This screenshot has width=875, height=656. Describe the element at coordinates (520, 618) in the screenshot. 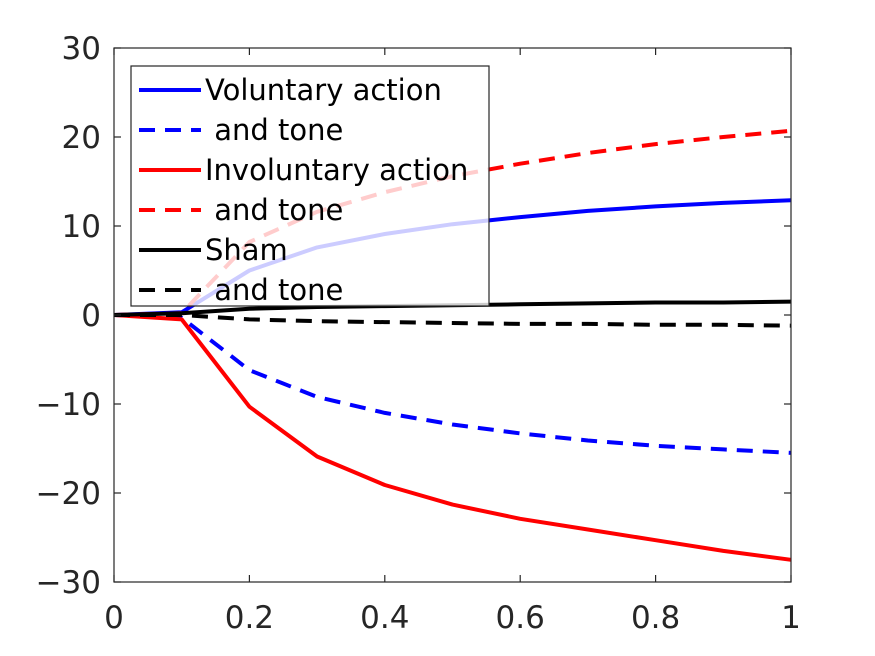

I see `x-tick-label: 0.6` at that location.